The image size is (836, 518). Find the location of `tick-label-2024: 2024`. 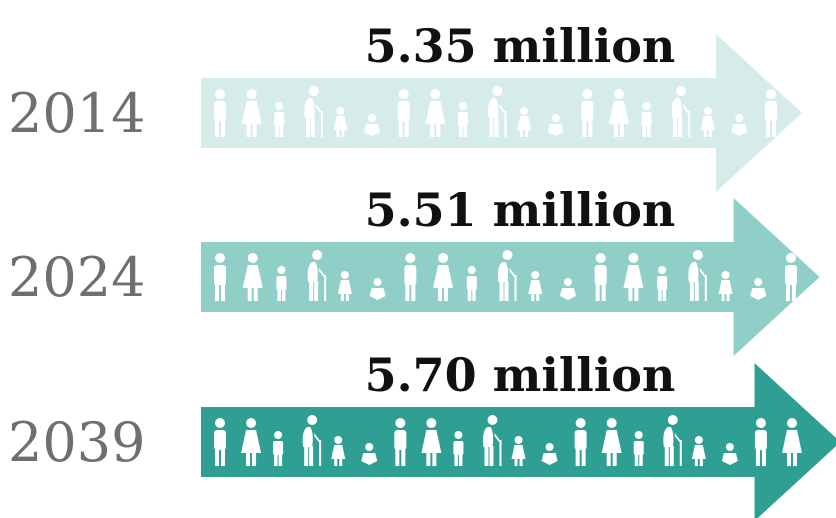

tick-label-2024: 2024 is located at coordinates (76, 277).